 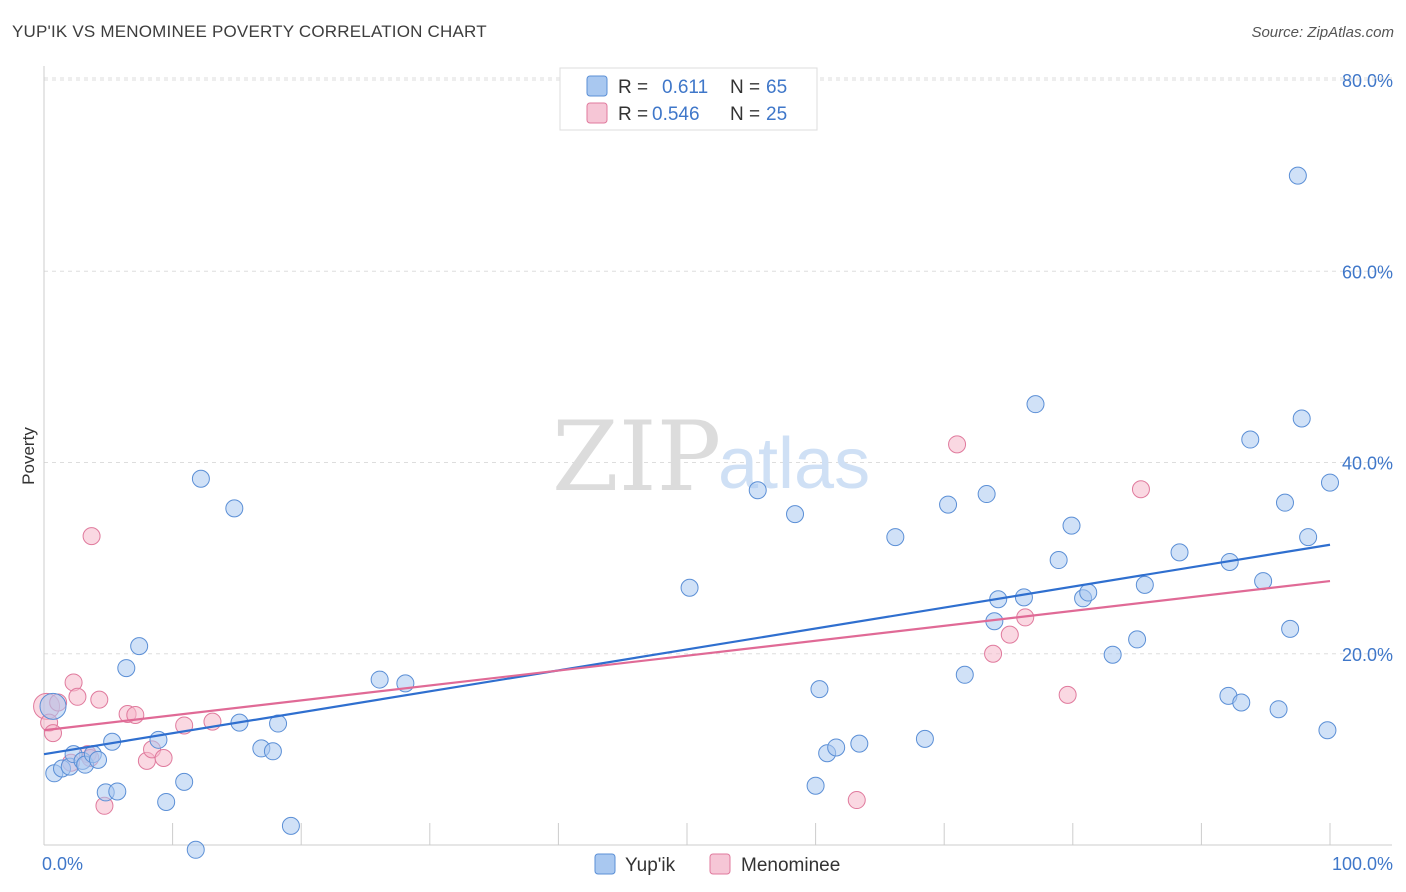 What do you see at coordinates (28, 456) in the screenshot?
I see `y-axis-label: Poverty` at bounding box center [28, 456].